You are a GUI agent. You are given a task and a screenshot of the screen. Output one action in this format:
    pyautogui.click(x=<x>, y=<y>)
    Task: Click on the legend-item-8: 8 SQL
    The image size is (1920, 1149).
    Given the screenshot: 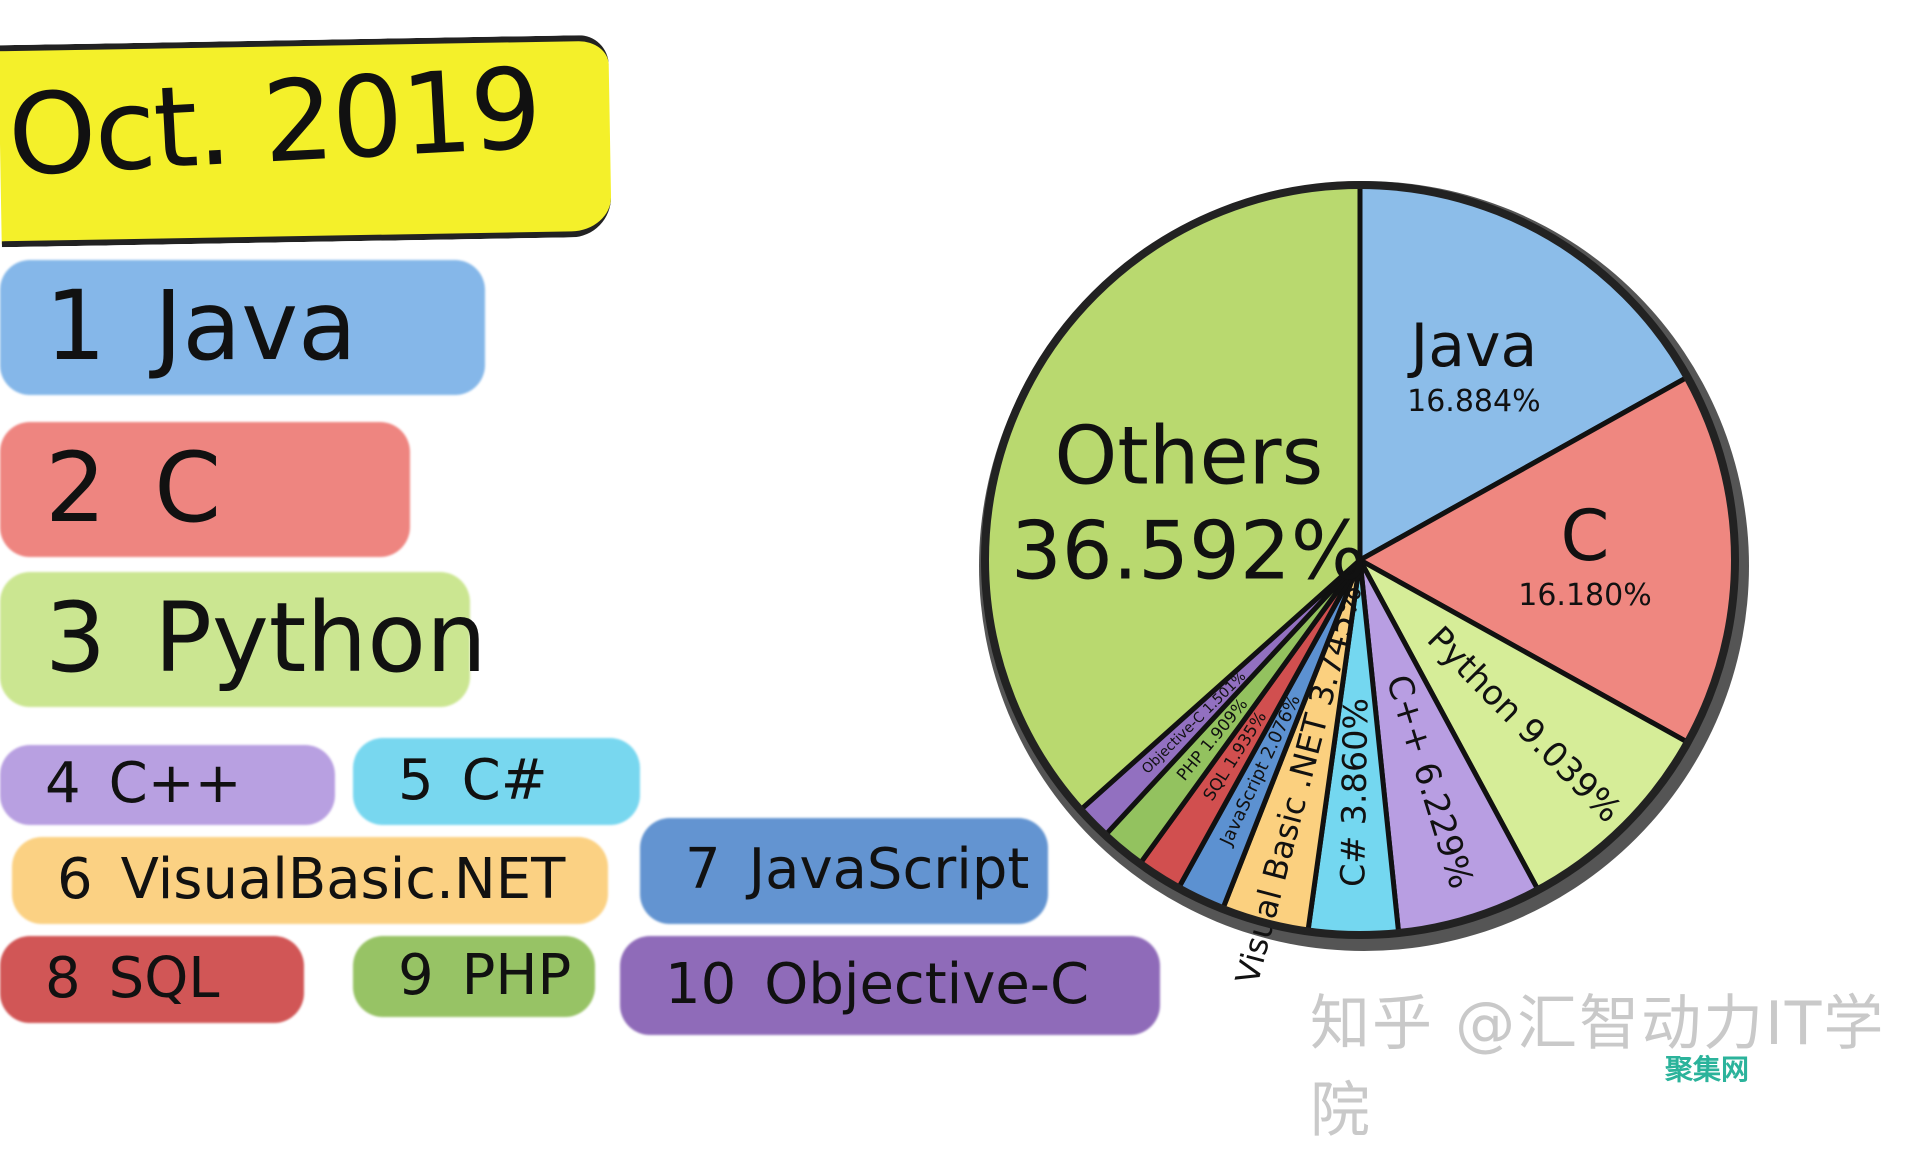 What is the action you would take?
    pyautogui.click(x=132, y=978)
    